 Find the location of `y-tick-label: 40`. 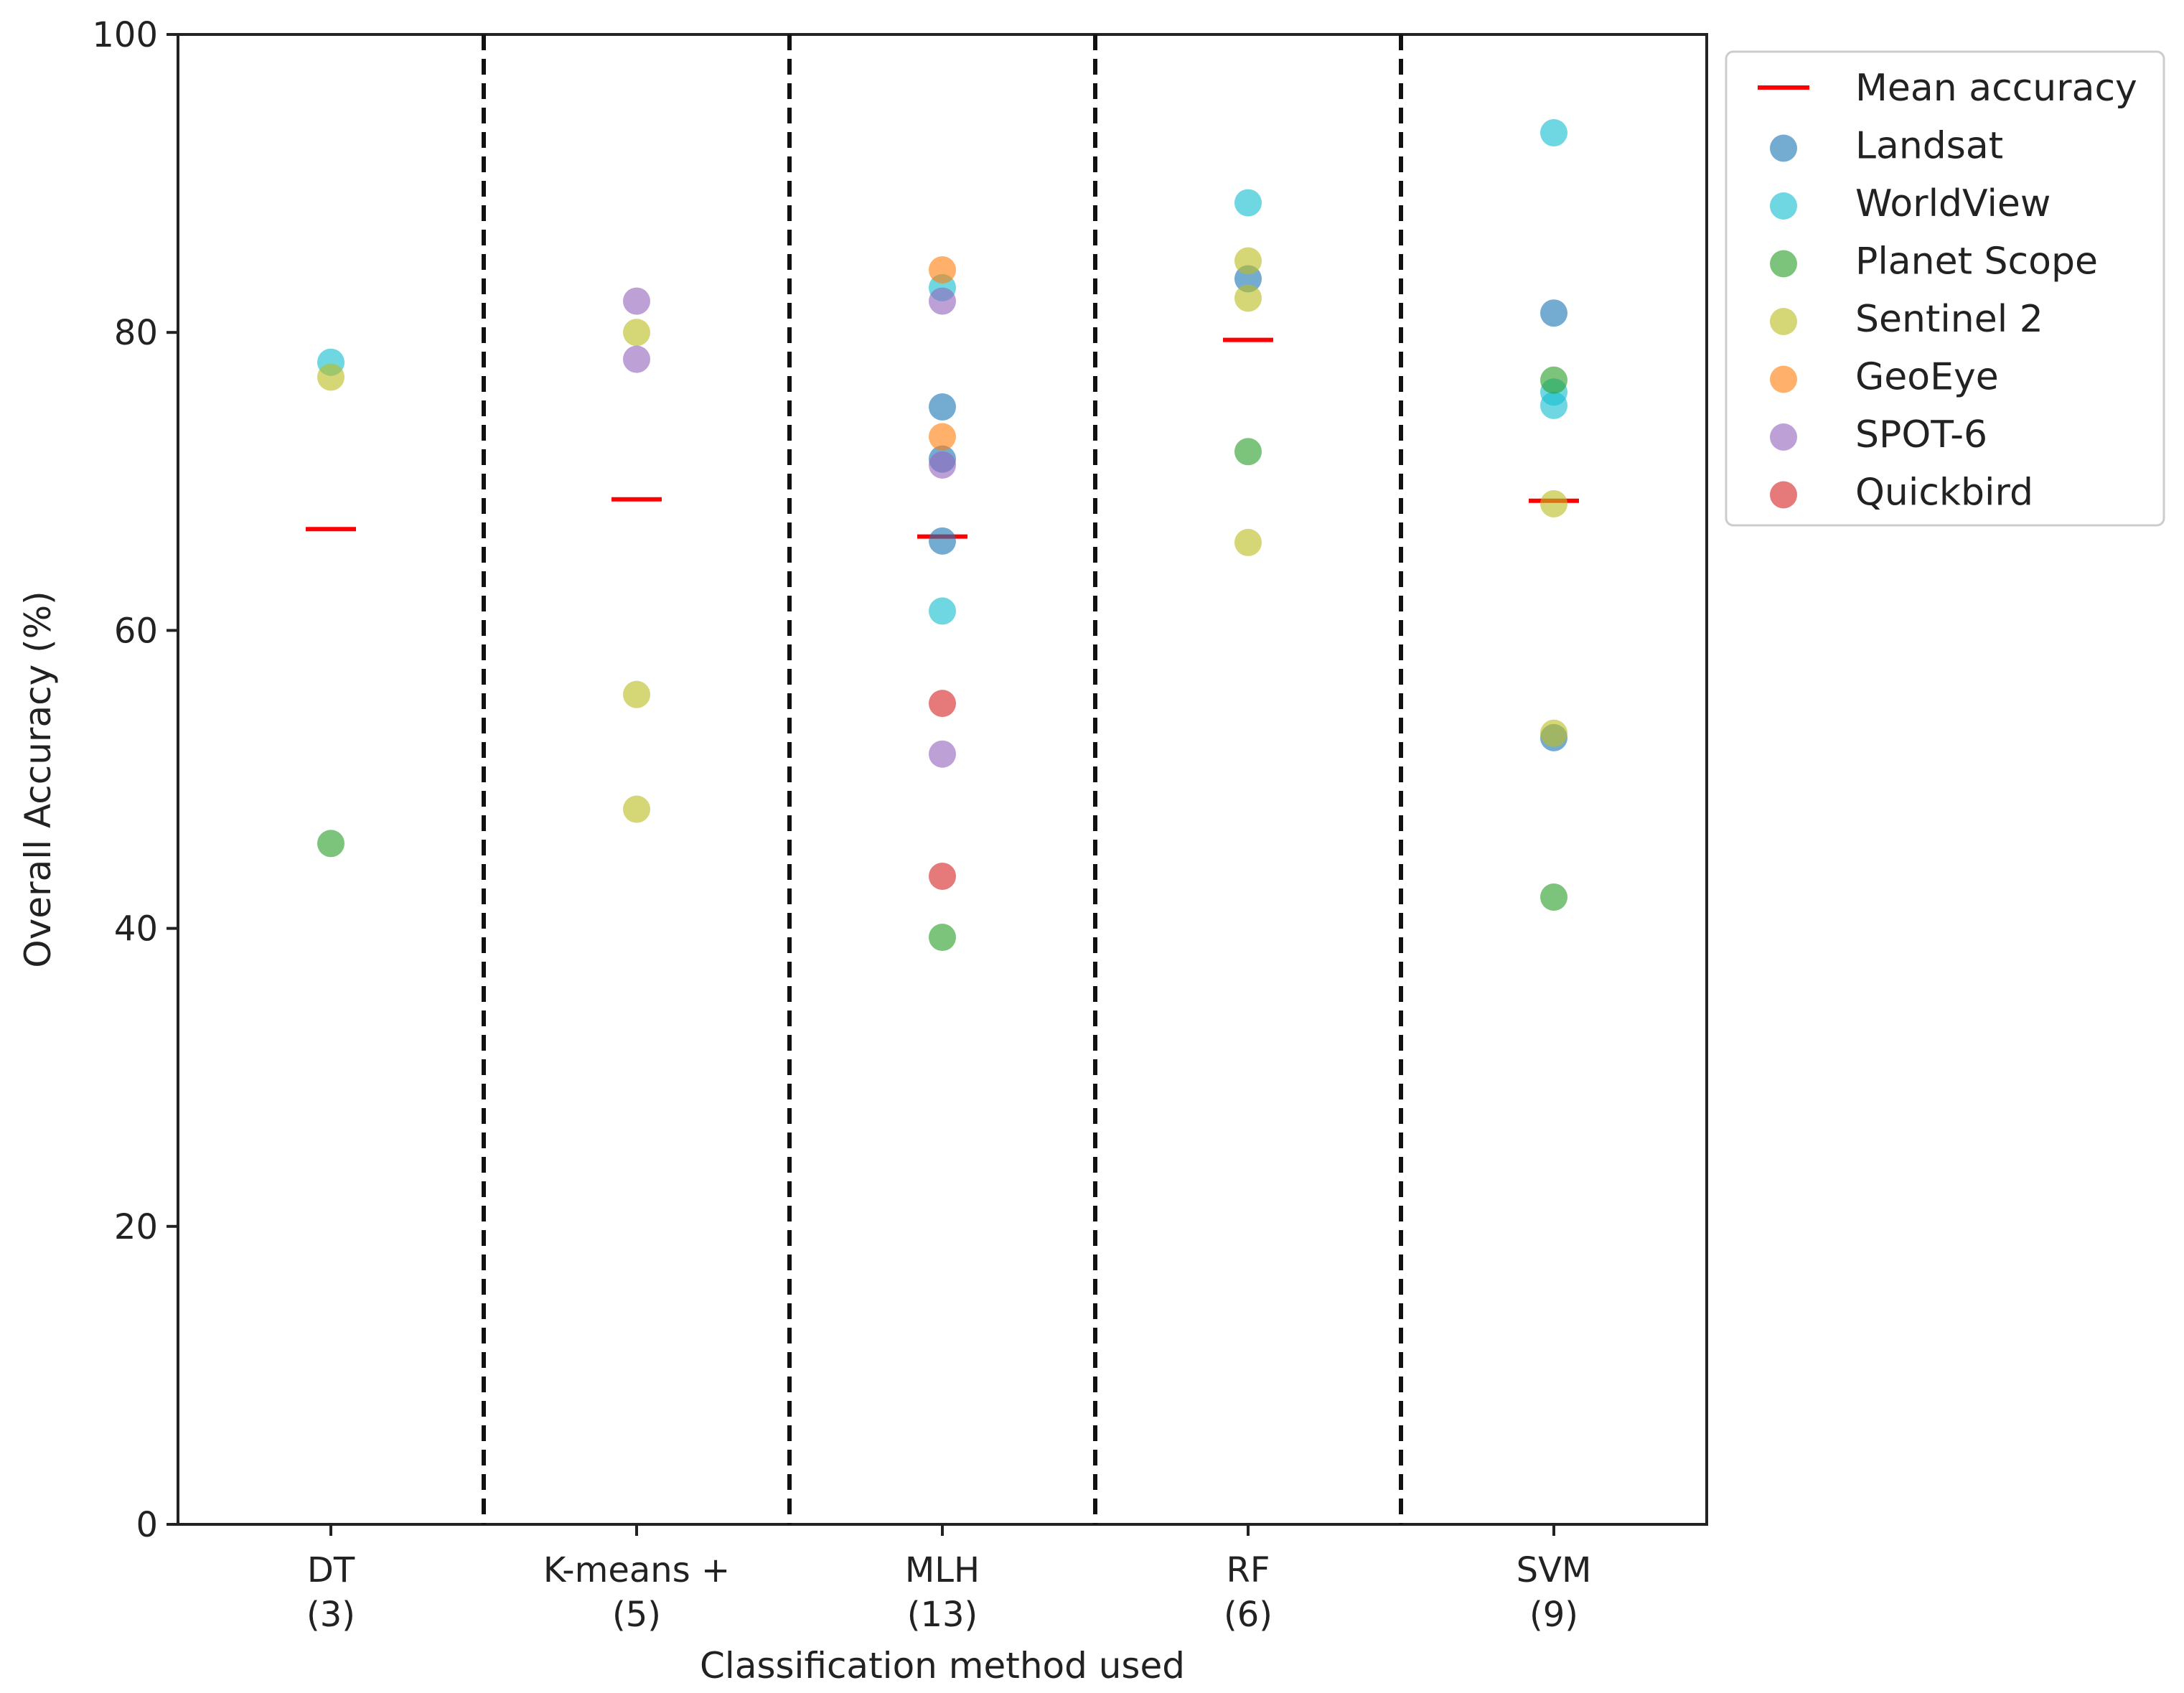

y-tick-label: 40 is located at coordinates (136, 929).